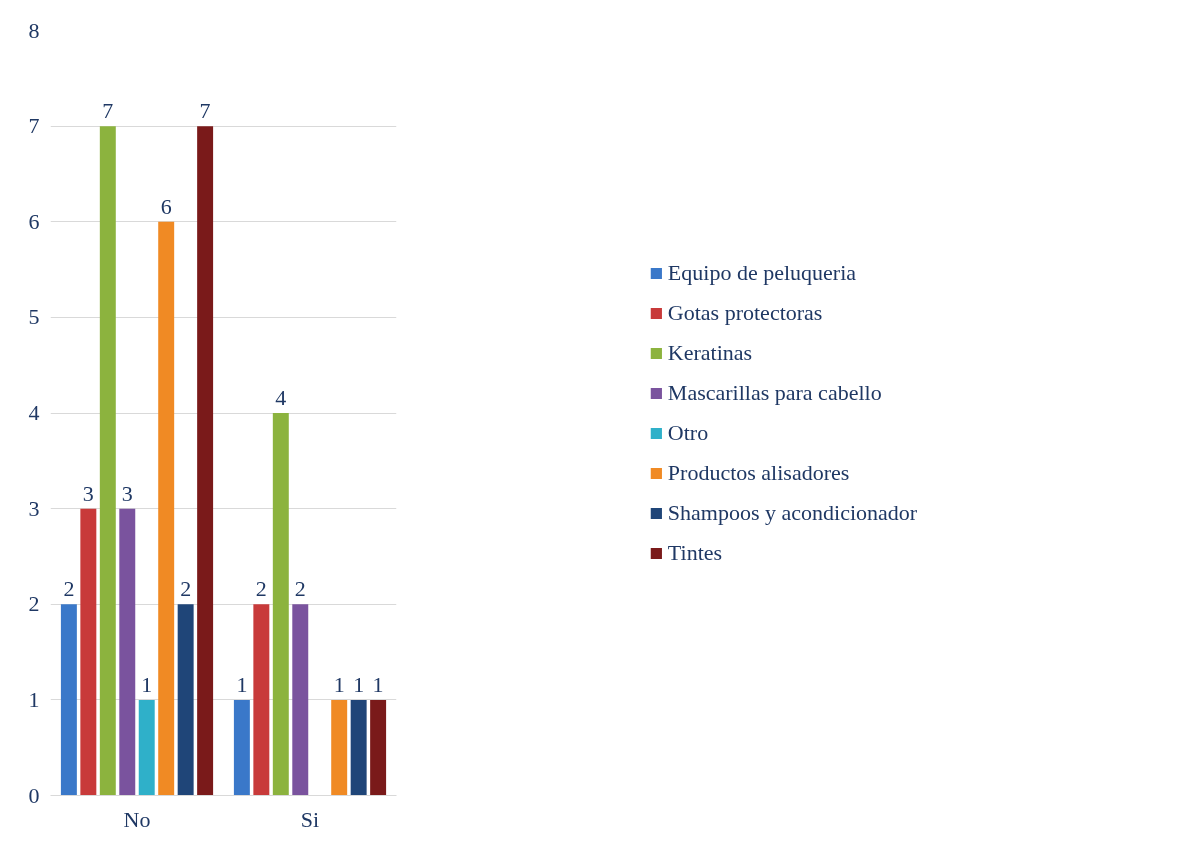 The height and width of the screenshot is (850, 1177). I want to click on legend-label: Mascarillas para cabello, so click(774, 392).